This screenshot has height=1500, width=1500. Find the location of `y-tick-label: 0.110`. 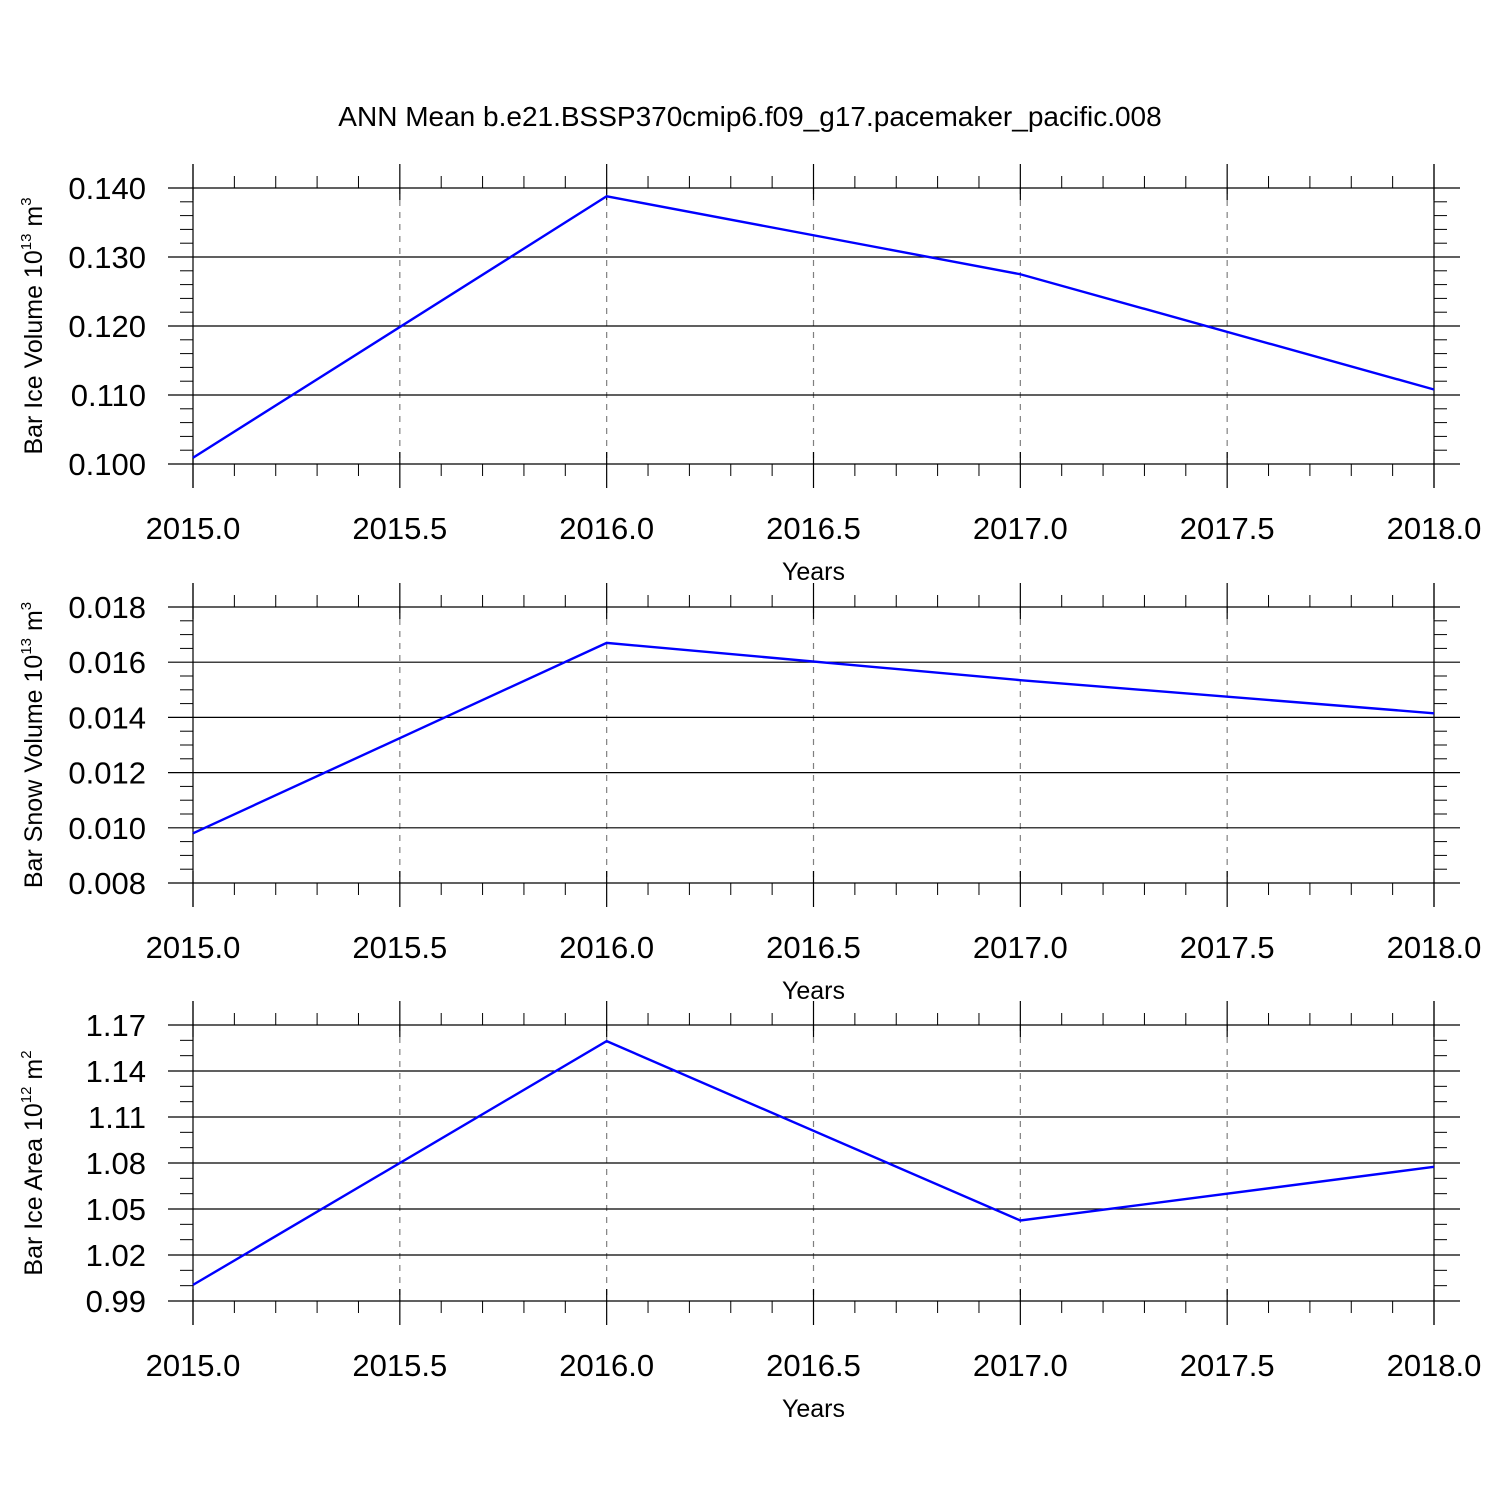

y-tick-label: 0.110 is located at coordinates (108, 395).